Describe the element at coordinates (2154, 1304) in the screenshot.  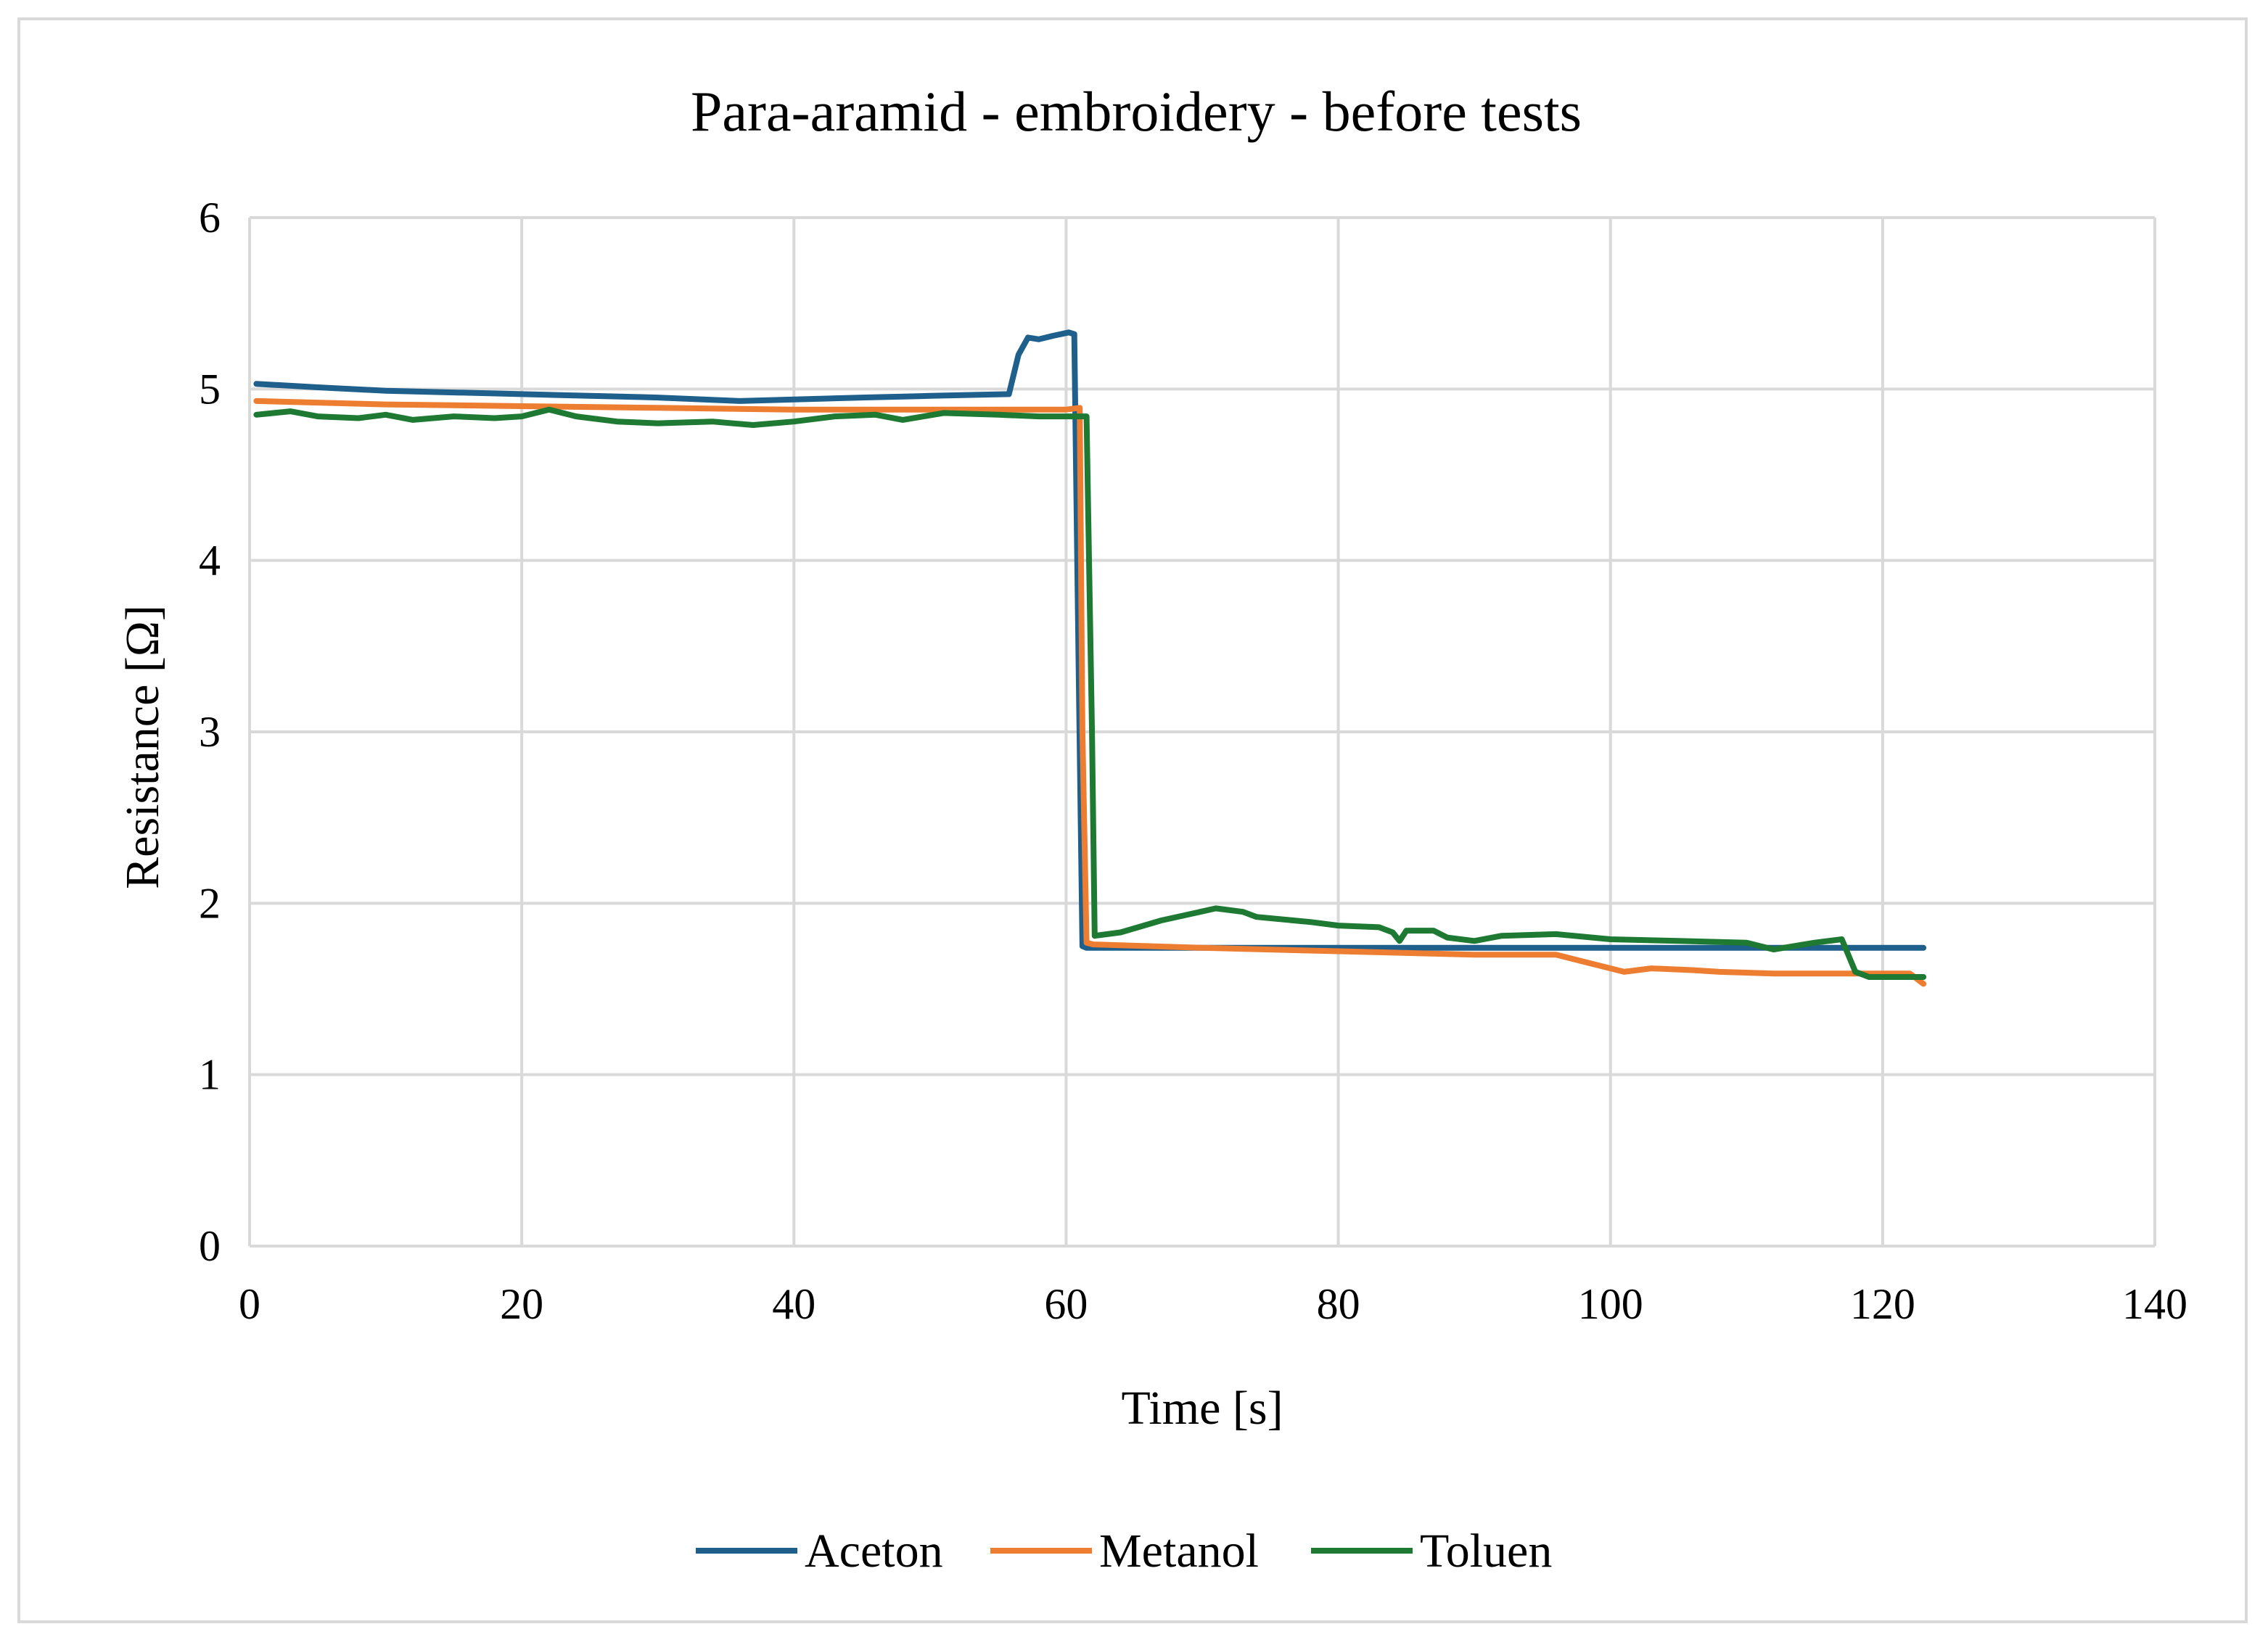
I see `x-tick-label: 140` at that location.